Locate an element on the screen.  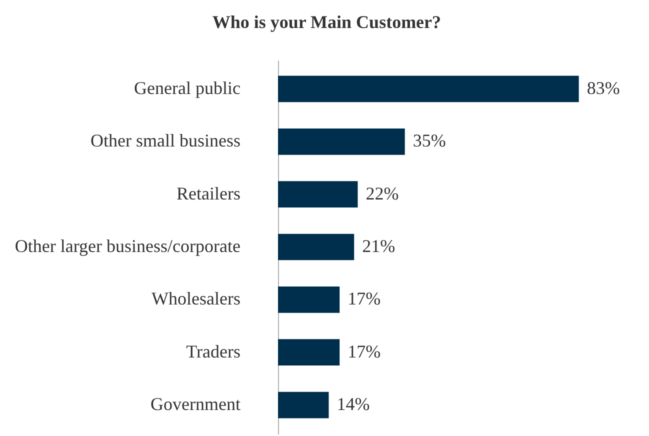
y-tick-label: Government is located at coordinates (195, 404).